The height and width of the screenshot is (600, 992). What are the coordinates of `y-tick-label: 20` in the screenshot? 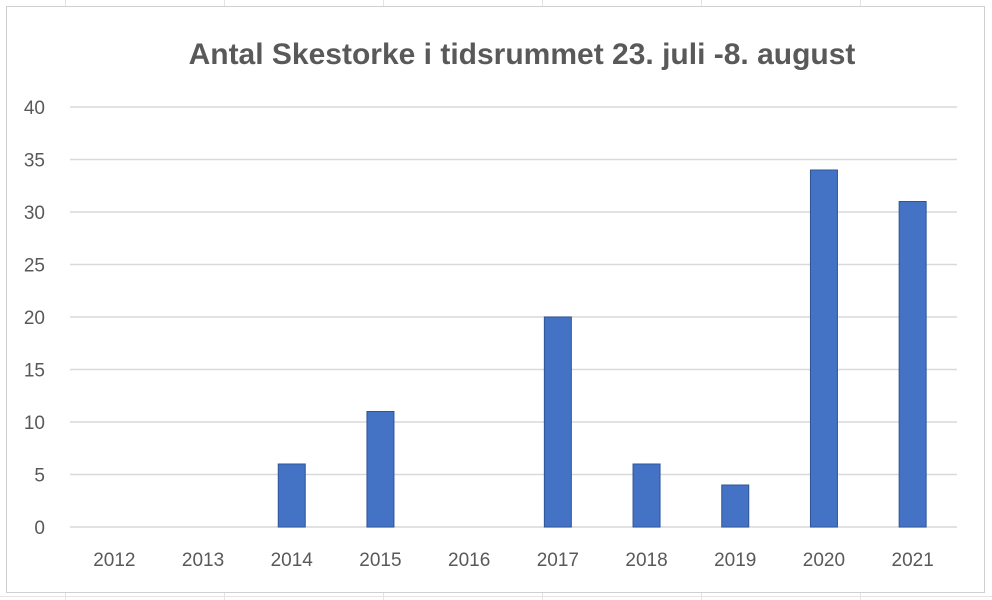 It's located at (34, 318).